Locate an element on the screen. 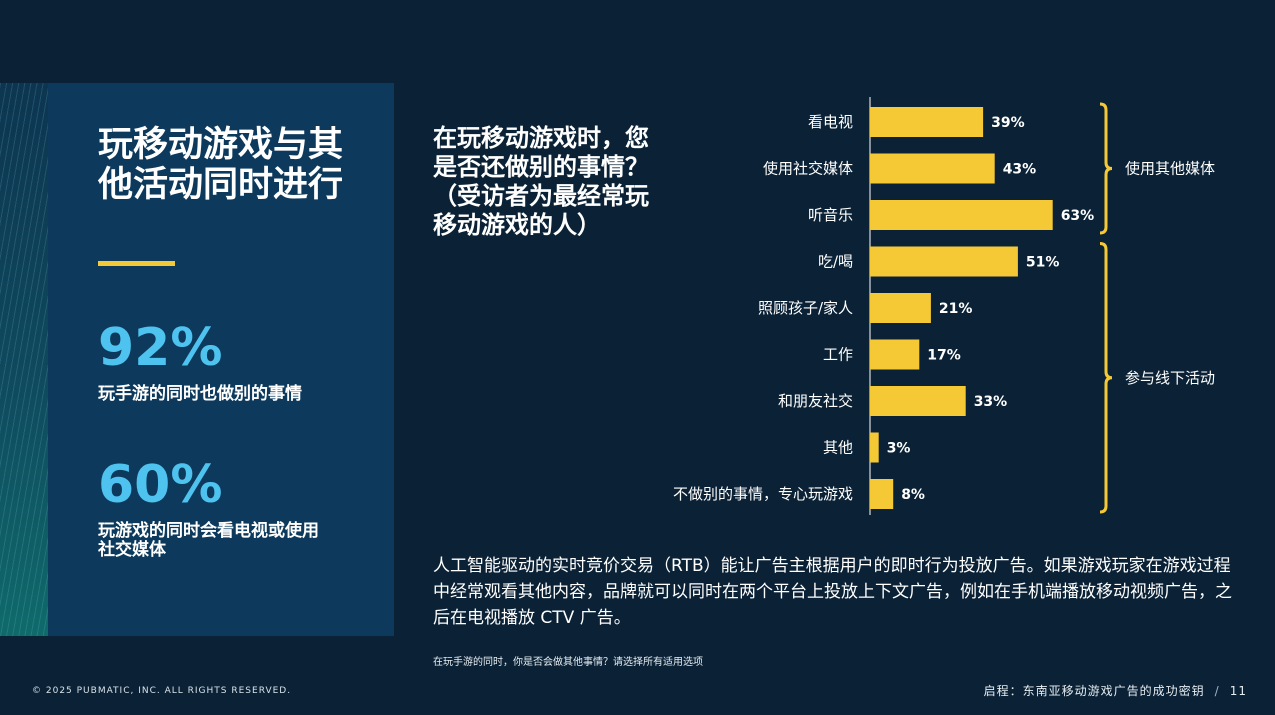  stat-label-2: 玩游戏的同时会看电视或使用社交媒体 is located at coordinates (208, 540).